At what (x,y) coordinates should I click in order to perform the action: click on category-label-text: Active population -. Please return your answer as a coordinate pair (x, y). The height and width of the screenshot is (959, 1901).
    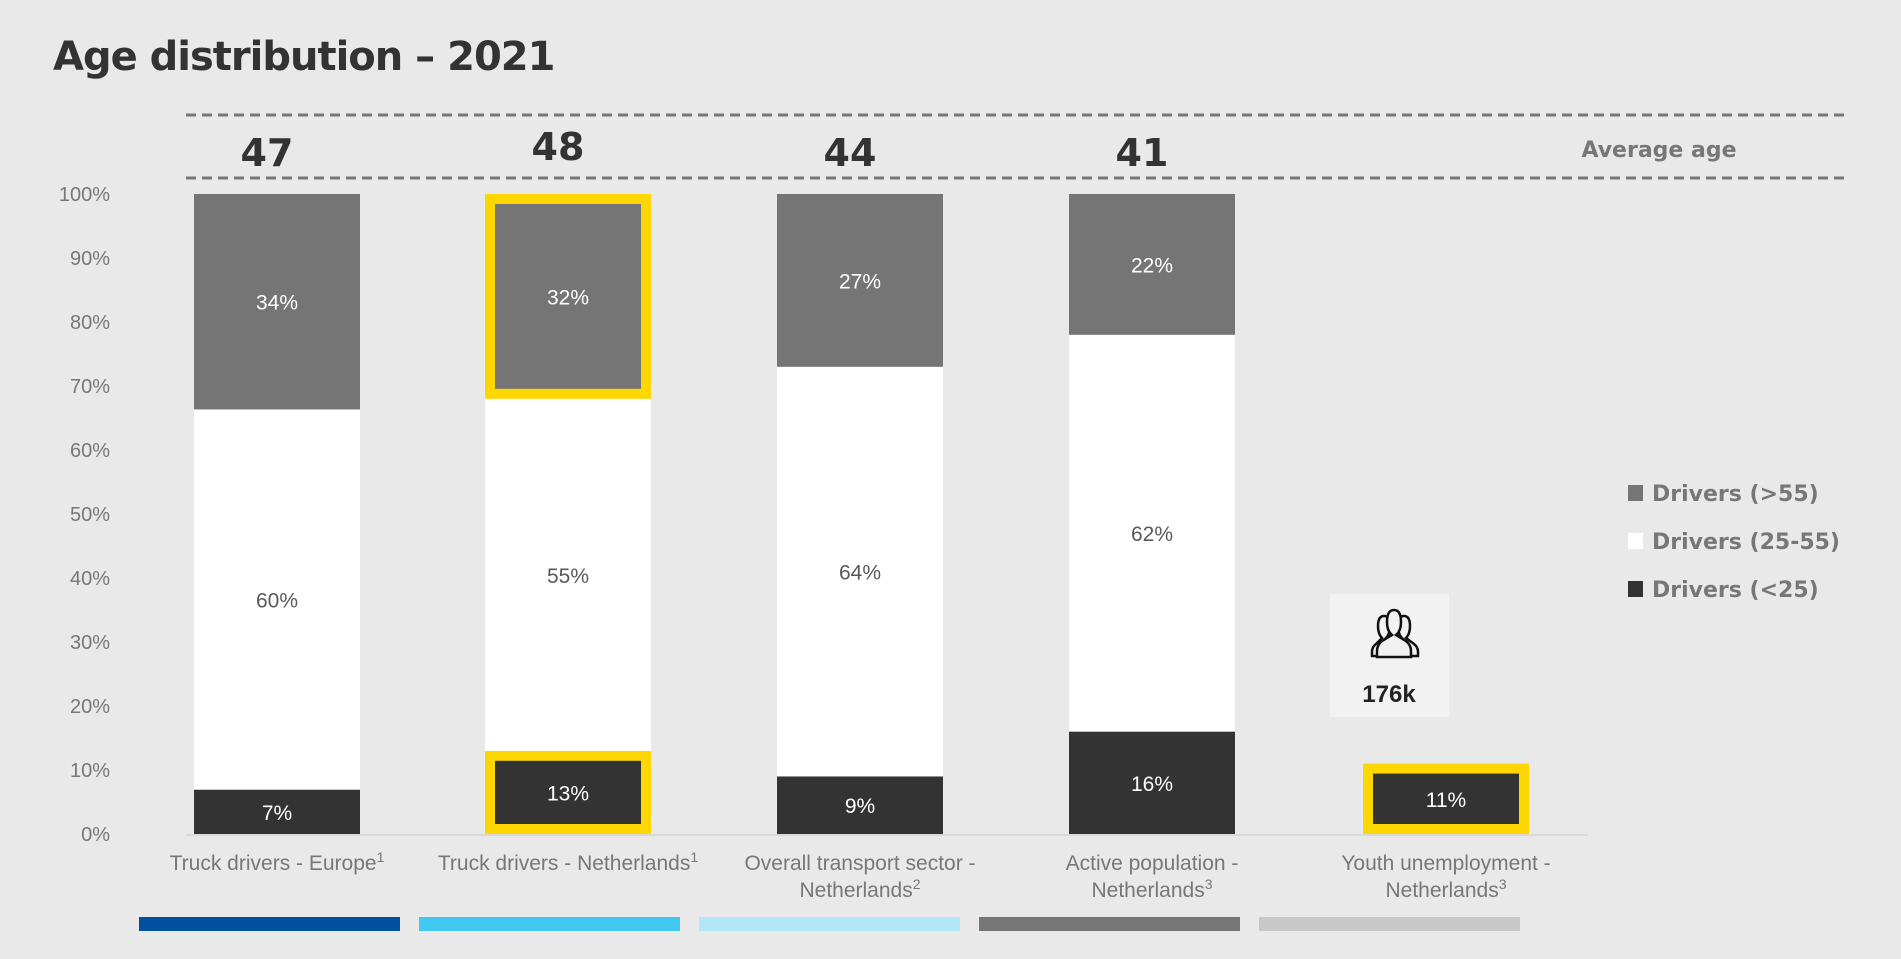
    Looking at the image, I should click on (1152, 863).